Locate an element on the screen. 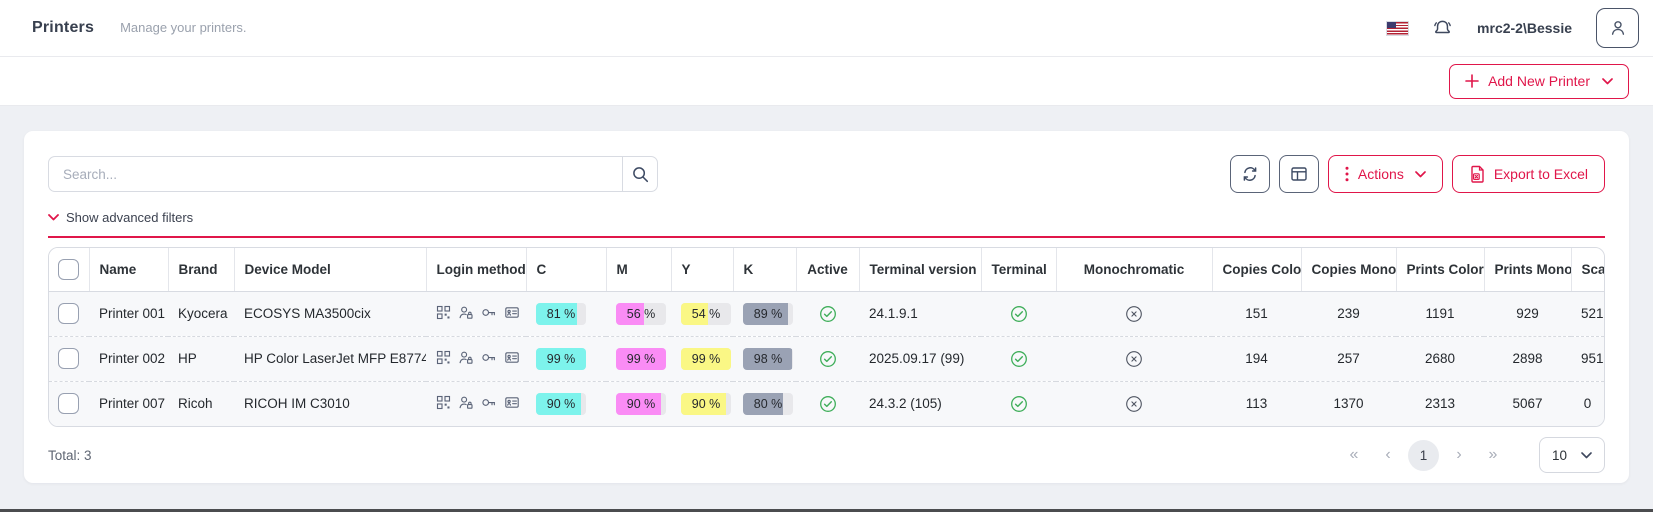 This screenshot has height=512, width=1653. export-excel-button: Export to Excel is located at coordinates (1528, 174).